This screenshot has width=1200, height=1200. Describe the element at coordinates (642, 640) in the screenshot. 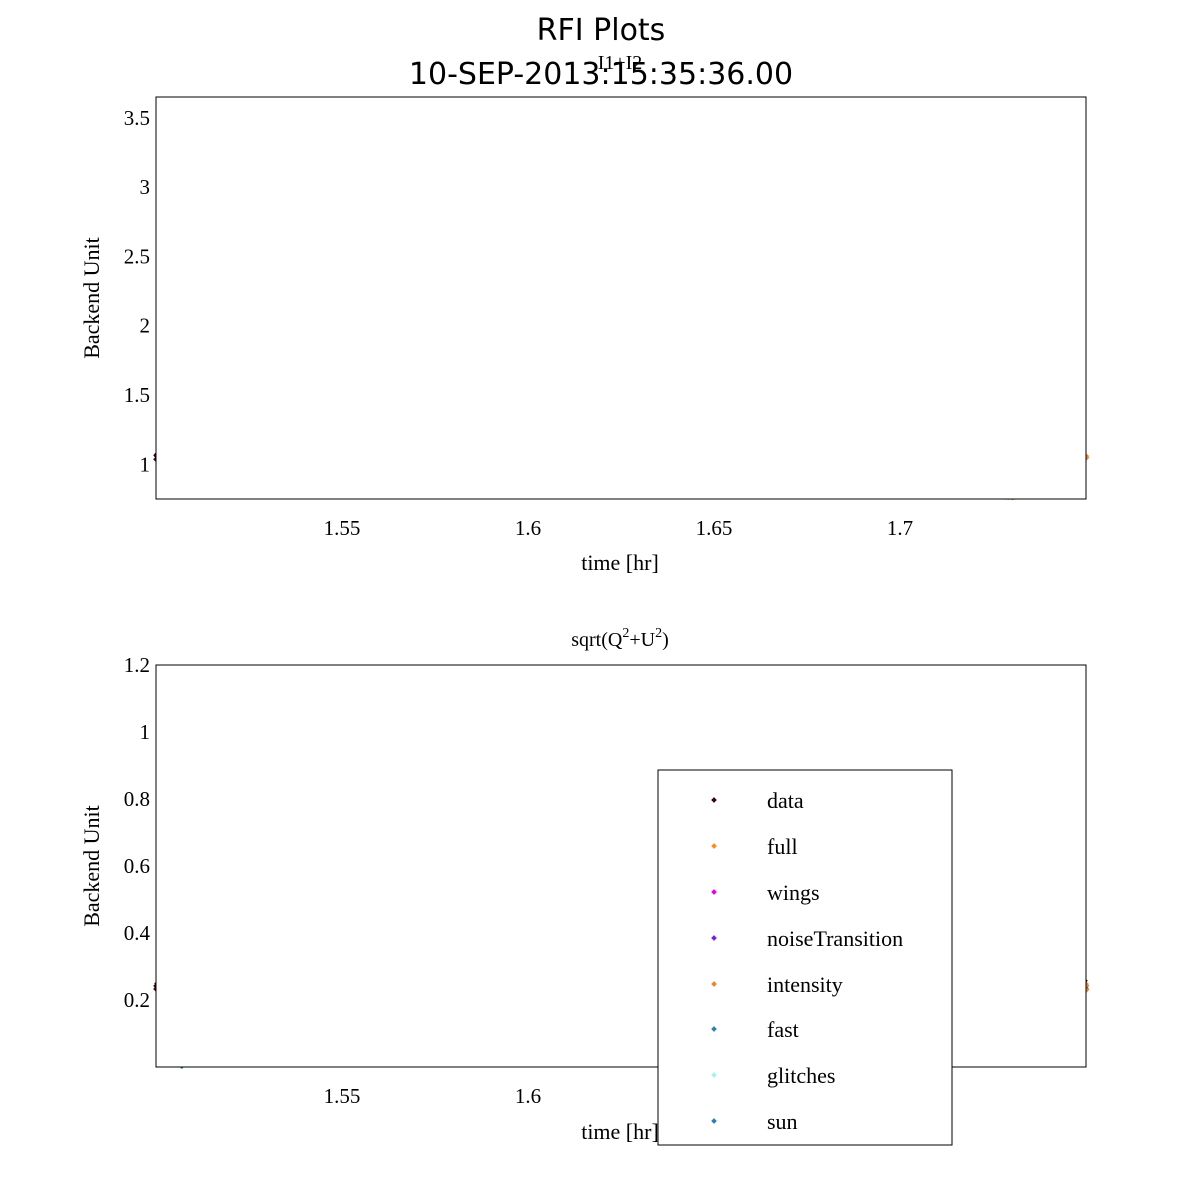

I see `title-part: +U` at that location.